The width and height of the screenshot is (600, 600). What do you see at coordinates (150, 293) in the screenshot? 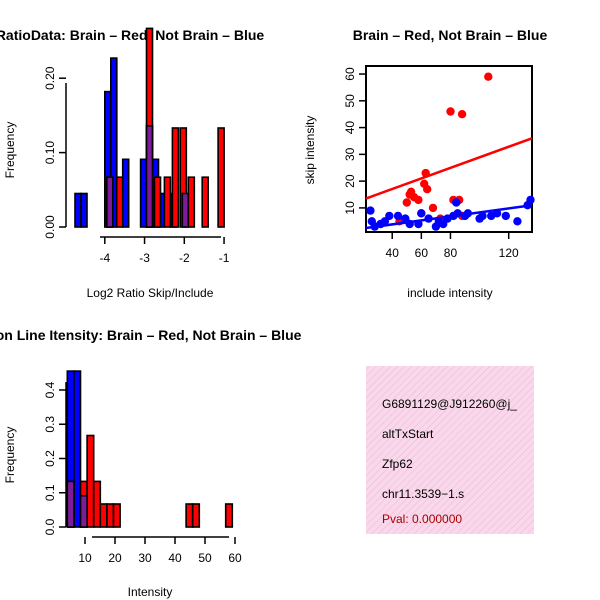
I see `ratio-hist-x-label: Log2 Ratio Skip/Include` at bounding box center [150, 293].